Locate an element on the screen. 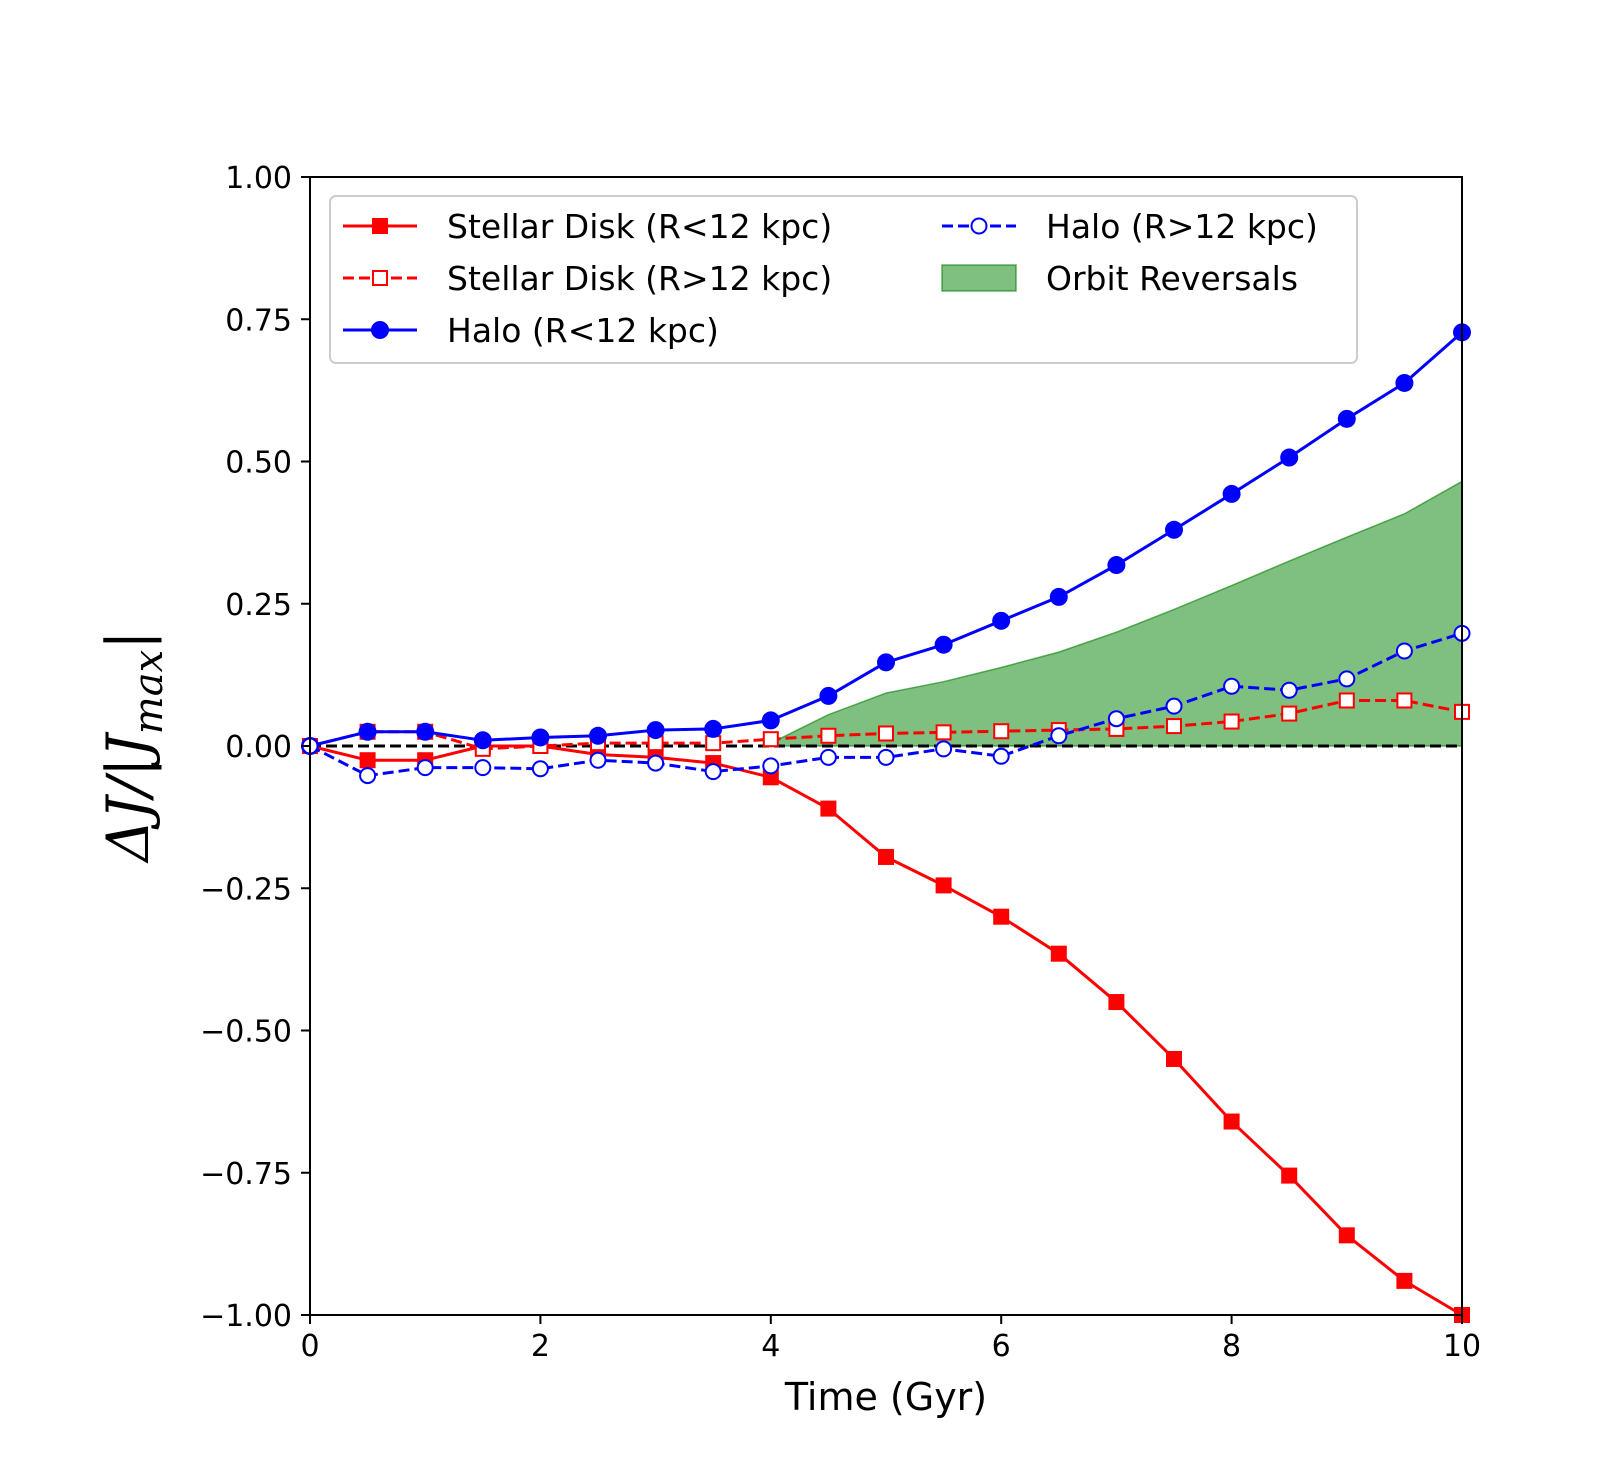 This screenshot has width=1614, height=1468. y-axis-label: ΔJ/|Jmax| is located at coordinates (133, 746).